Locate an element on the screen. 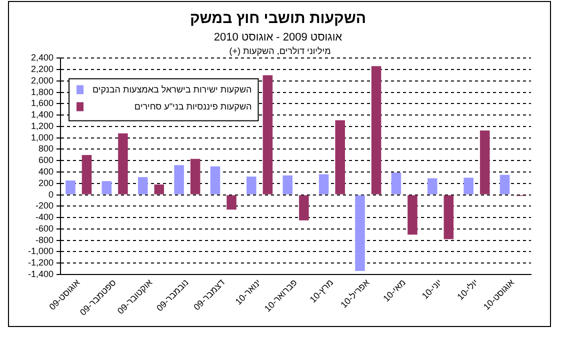  y-tick-label: 1,200 is located at coordinates (42, 125).